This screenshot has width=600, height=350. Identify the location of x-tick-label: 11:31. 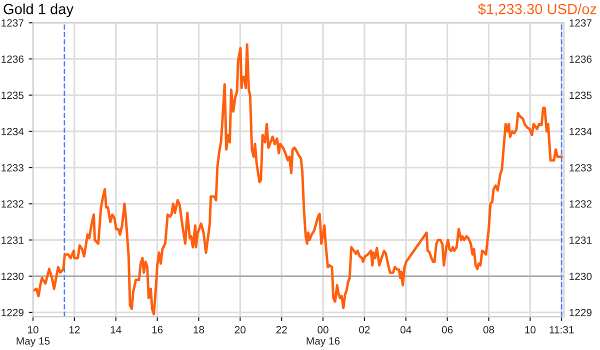
(562, 330).